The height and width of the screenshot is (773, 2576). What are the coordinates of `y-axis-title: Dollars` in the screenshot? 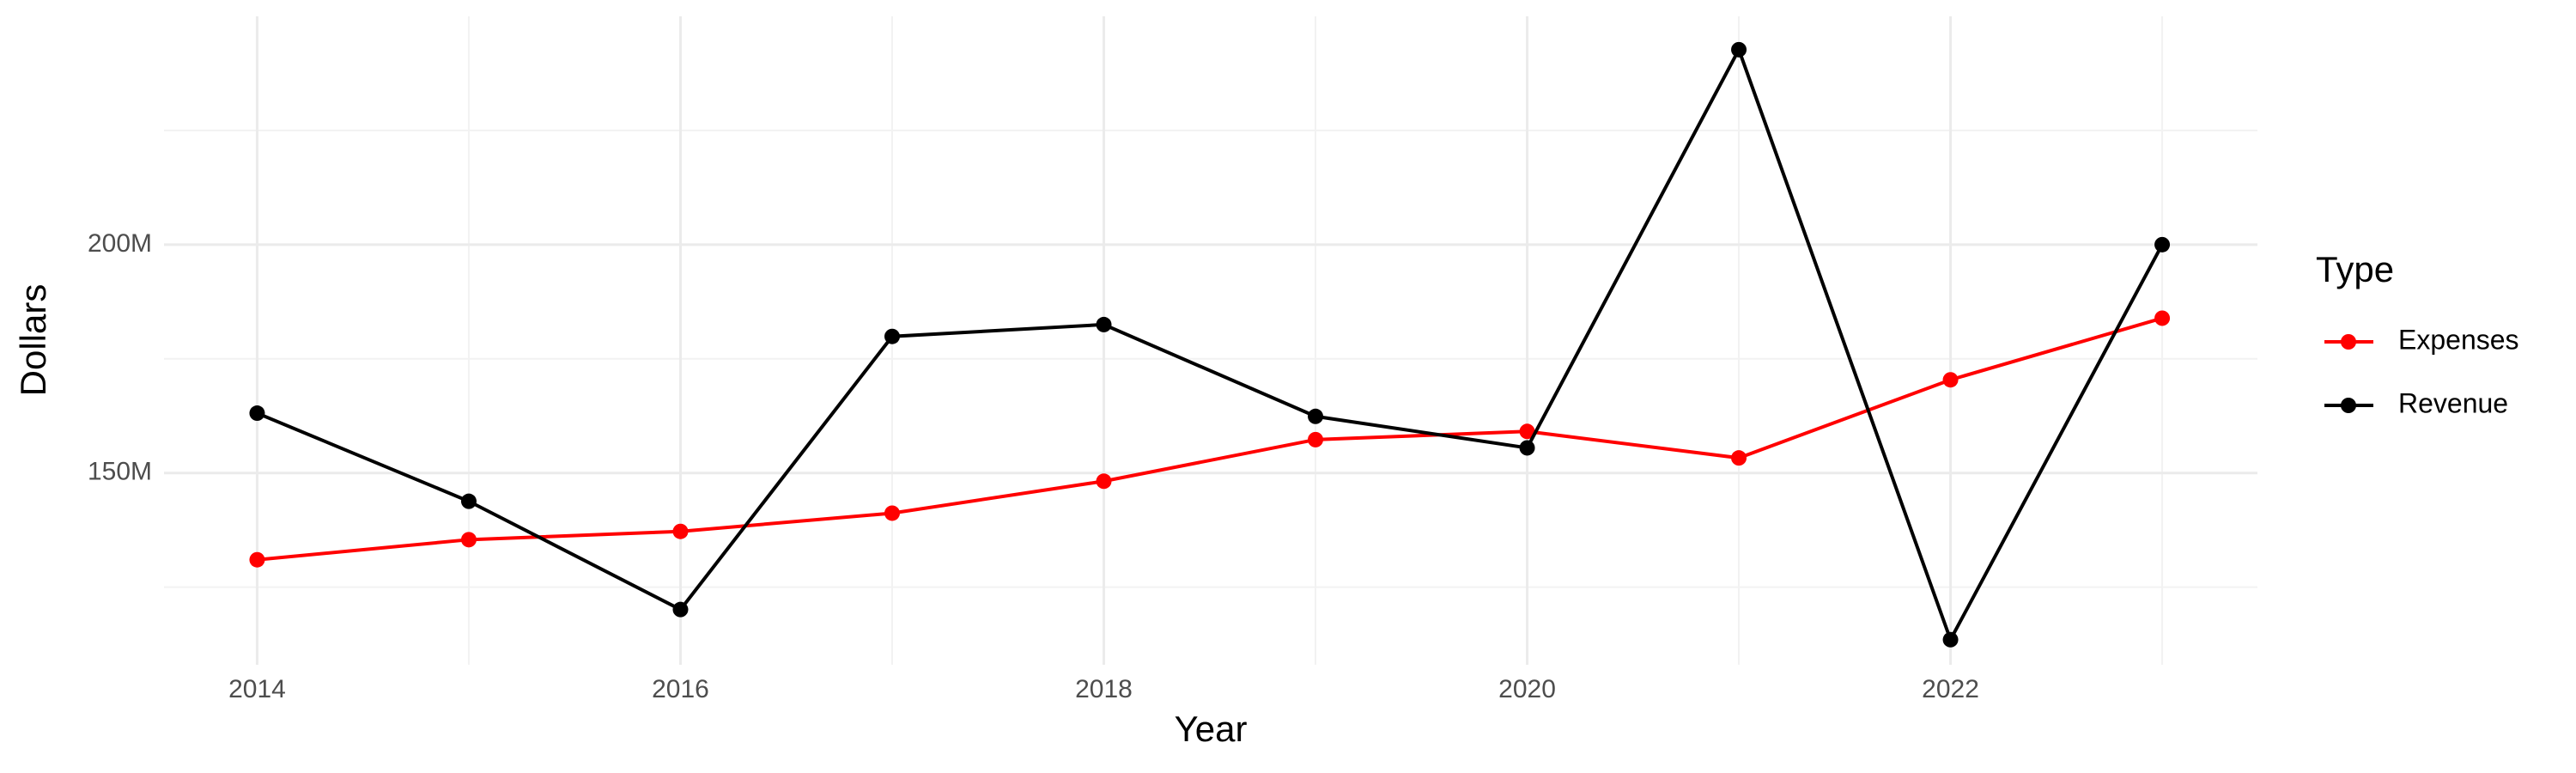 It's located at (33, 340).